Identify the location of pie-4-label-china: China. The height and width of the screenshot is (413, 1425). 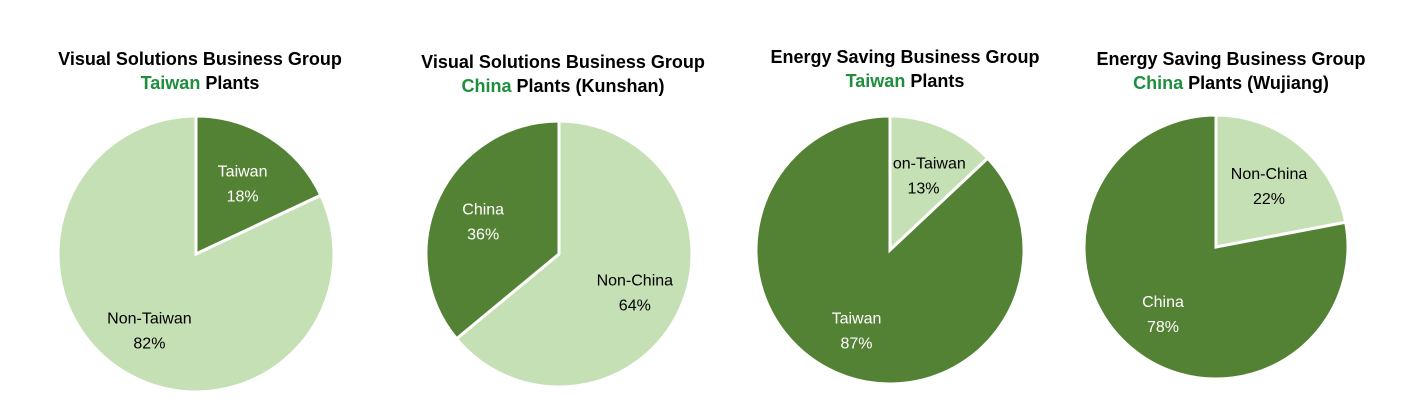
(1163, 302).